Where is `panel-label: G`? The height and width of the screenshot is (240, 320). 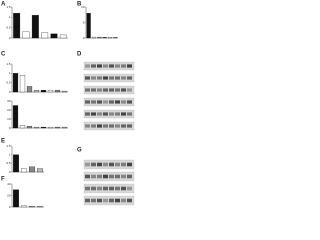 panel-label: G is located at coordinates (79, 151).